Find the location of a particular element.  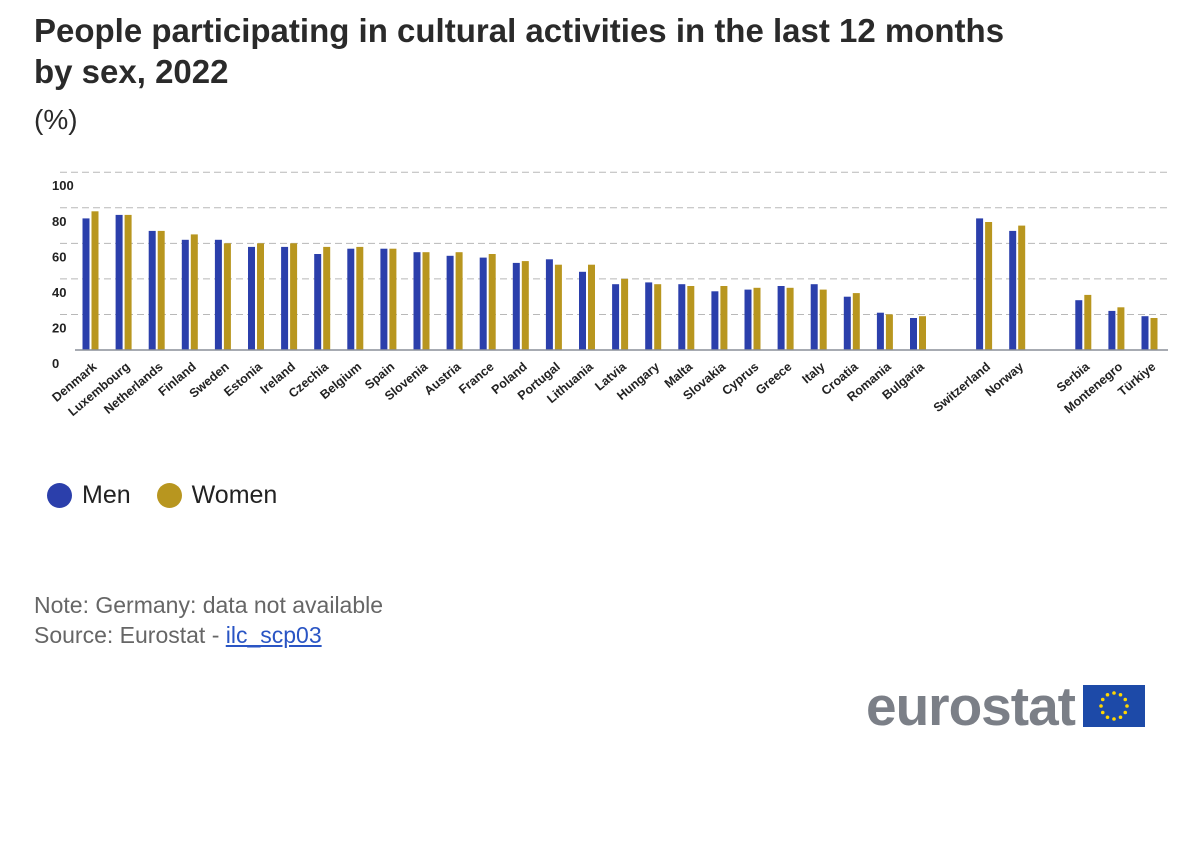

legend-item-men: Men is located at coordinates (89, 495).